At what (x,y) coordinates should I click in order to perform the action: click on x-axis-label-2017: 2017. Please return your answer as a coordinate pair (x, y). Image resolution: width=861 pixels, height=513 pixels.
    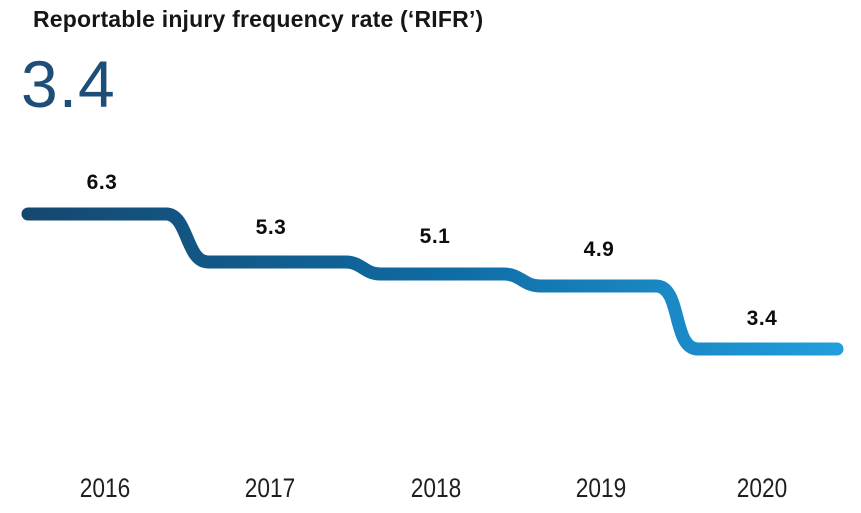
    Looking at the image, I should click on (270, 488).